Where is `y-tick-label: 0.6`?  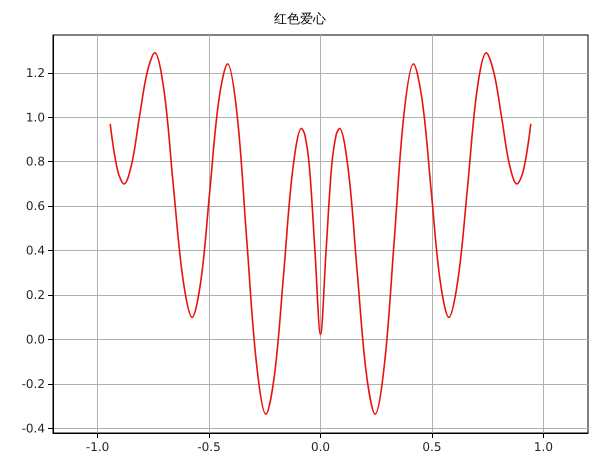 y-tick-label: 0.6 is located at coordinates (35, 206).